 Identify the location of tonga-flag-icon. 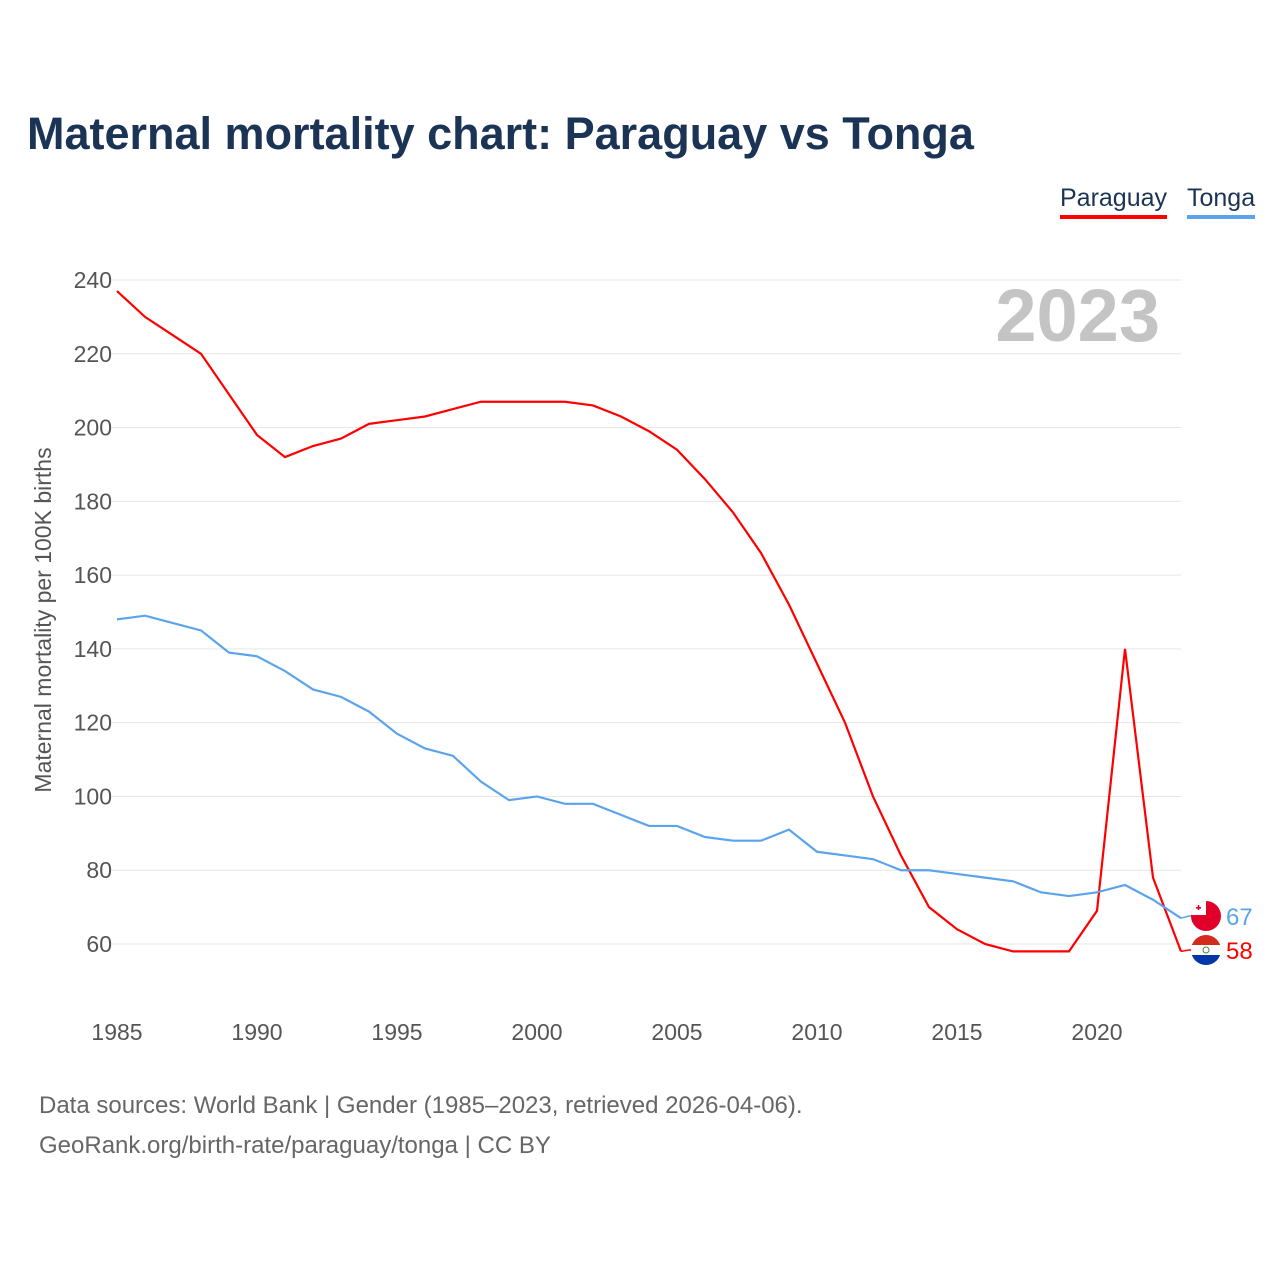
(1206, 916).